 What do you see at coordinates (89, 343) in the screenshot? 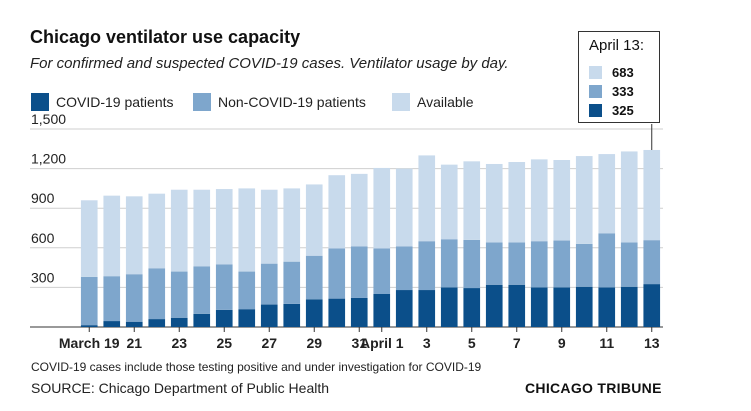
I see `x-tick-label: March 19` at bounding box center [89, 343].